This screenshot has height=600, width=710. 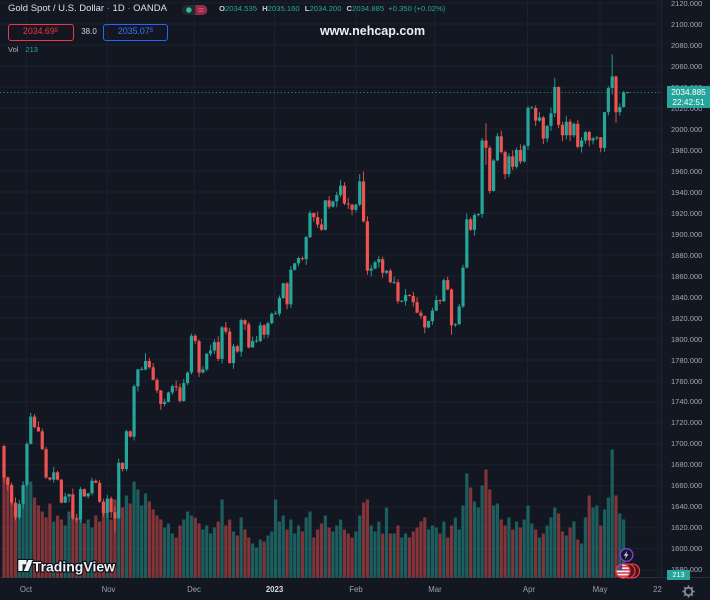 I want to click on svg-text: TradingView, so click(x=74, y=567).